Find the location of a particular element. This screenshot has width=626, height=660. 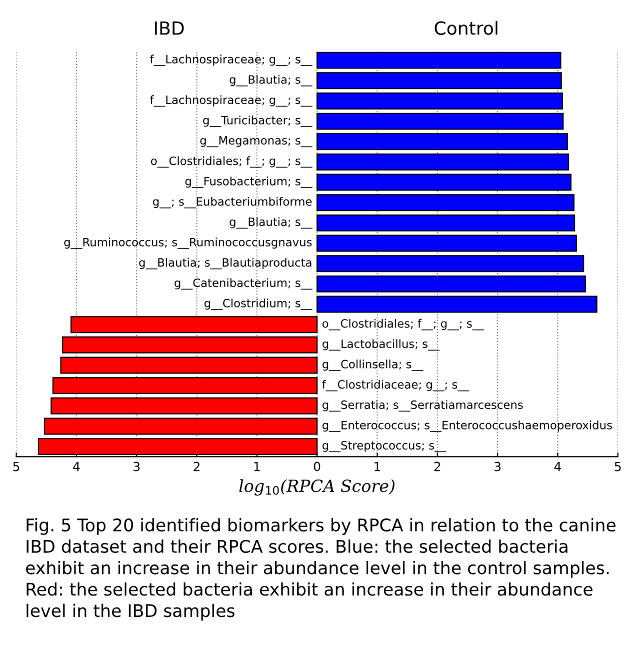

caption: Fig. 5 Top 20 identified biomarkers by RPCA in relation to the canine IBD dataset and their RPCA scores. Blue: the selected bacteria exhibit an increase in their abundance level in the control samples. Red: the selected bacteria exhibit an increase in their abundance level in the IBD samples is located at coordinates (321, 569).